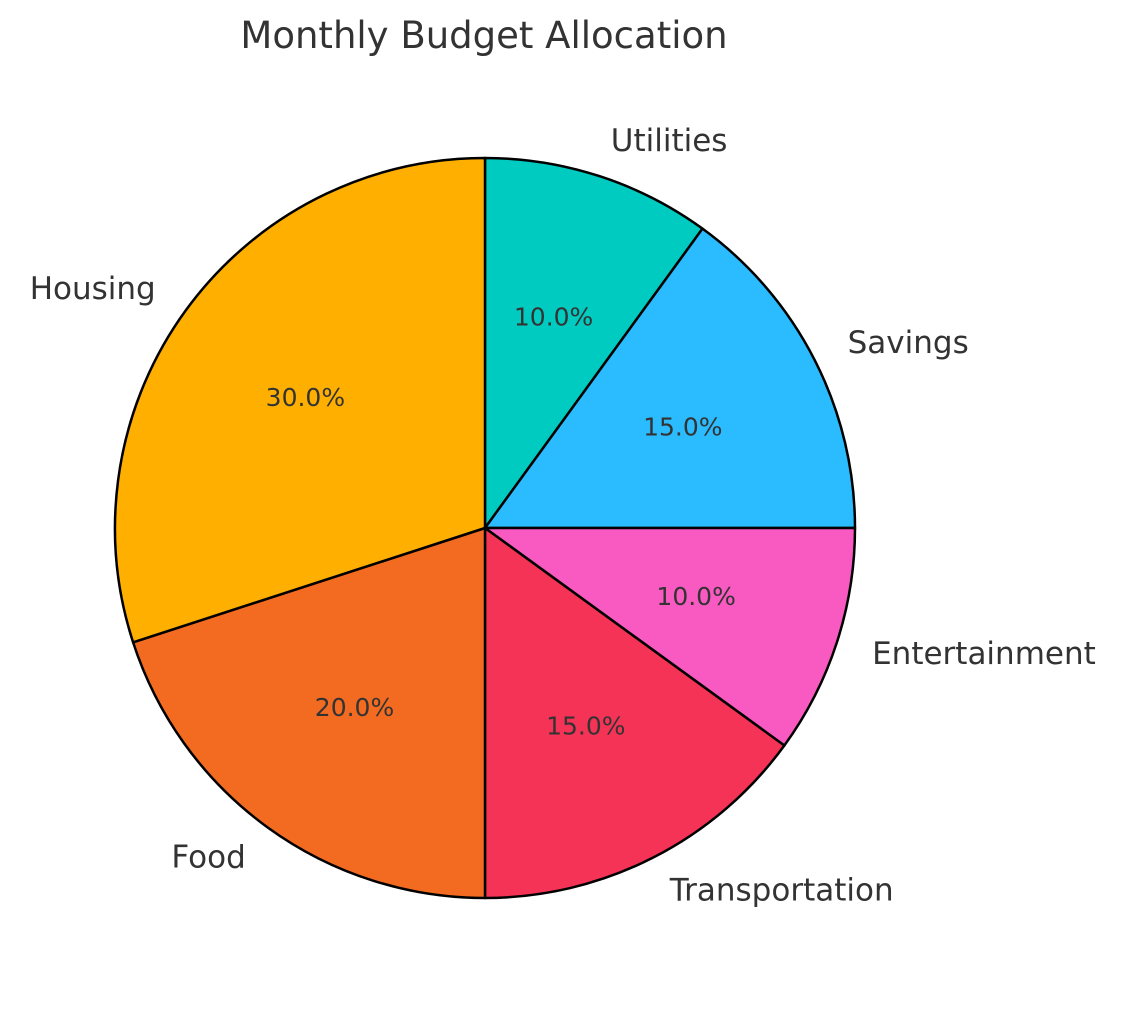 The height and width of the screenshot is (1010, 1131). Describe the element at coordinates (354, 707) in the screenshot. I see `pct-label-food: 20.0%` at that location.